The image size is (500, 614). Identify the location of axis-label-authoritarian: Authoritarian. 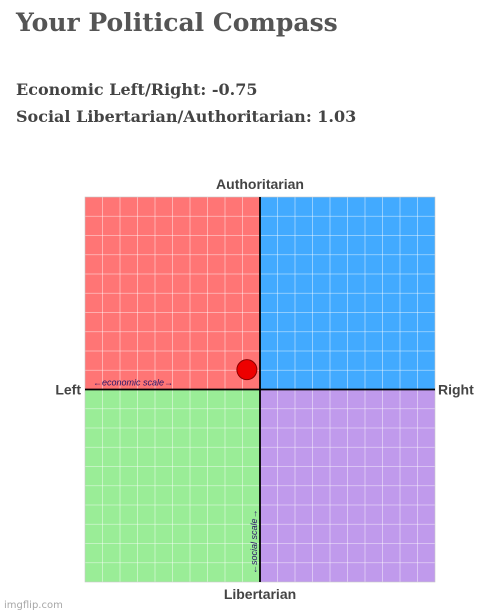
(260, 184).